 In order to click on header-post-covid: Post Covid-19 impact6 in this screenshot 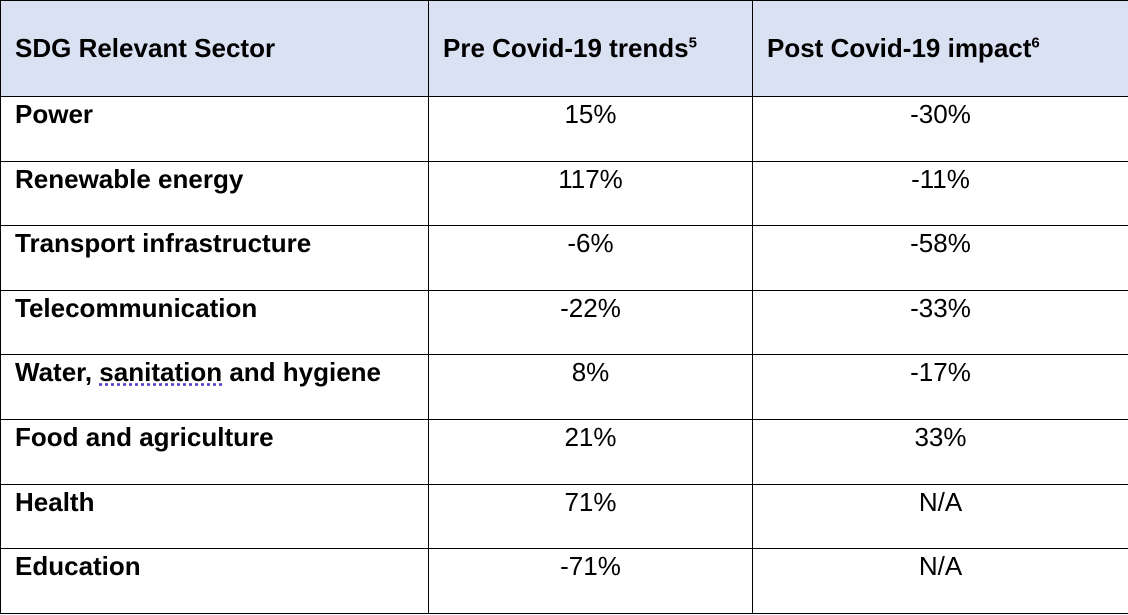, I will do `click(940, 48)`.